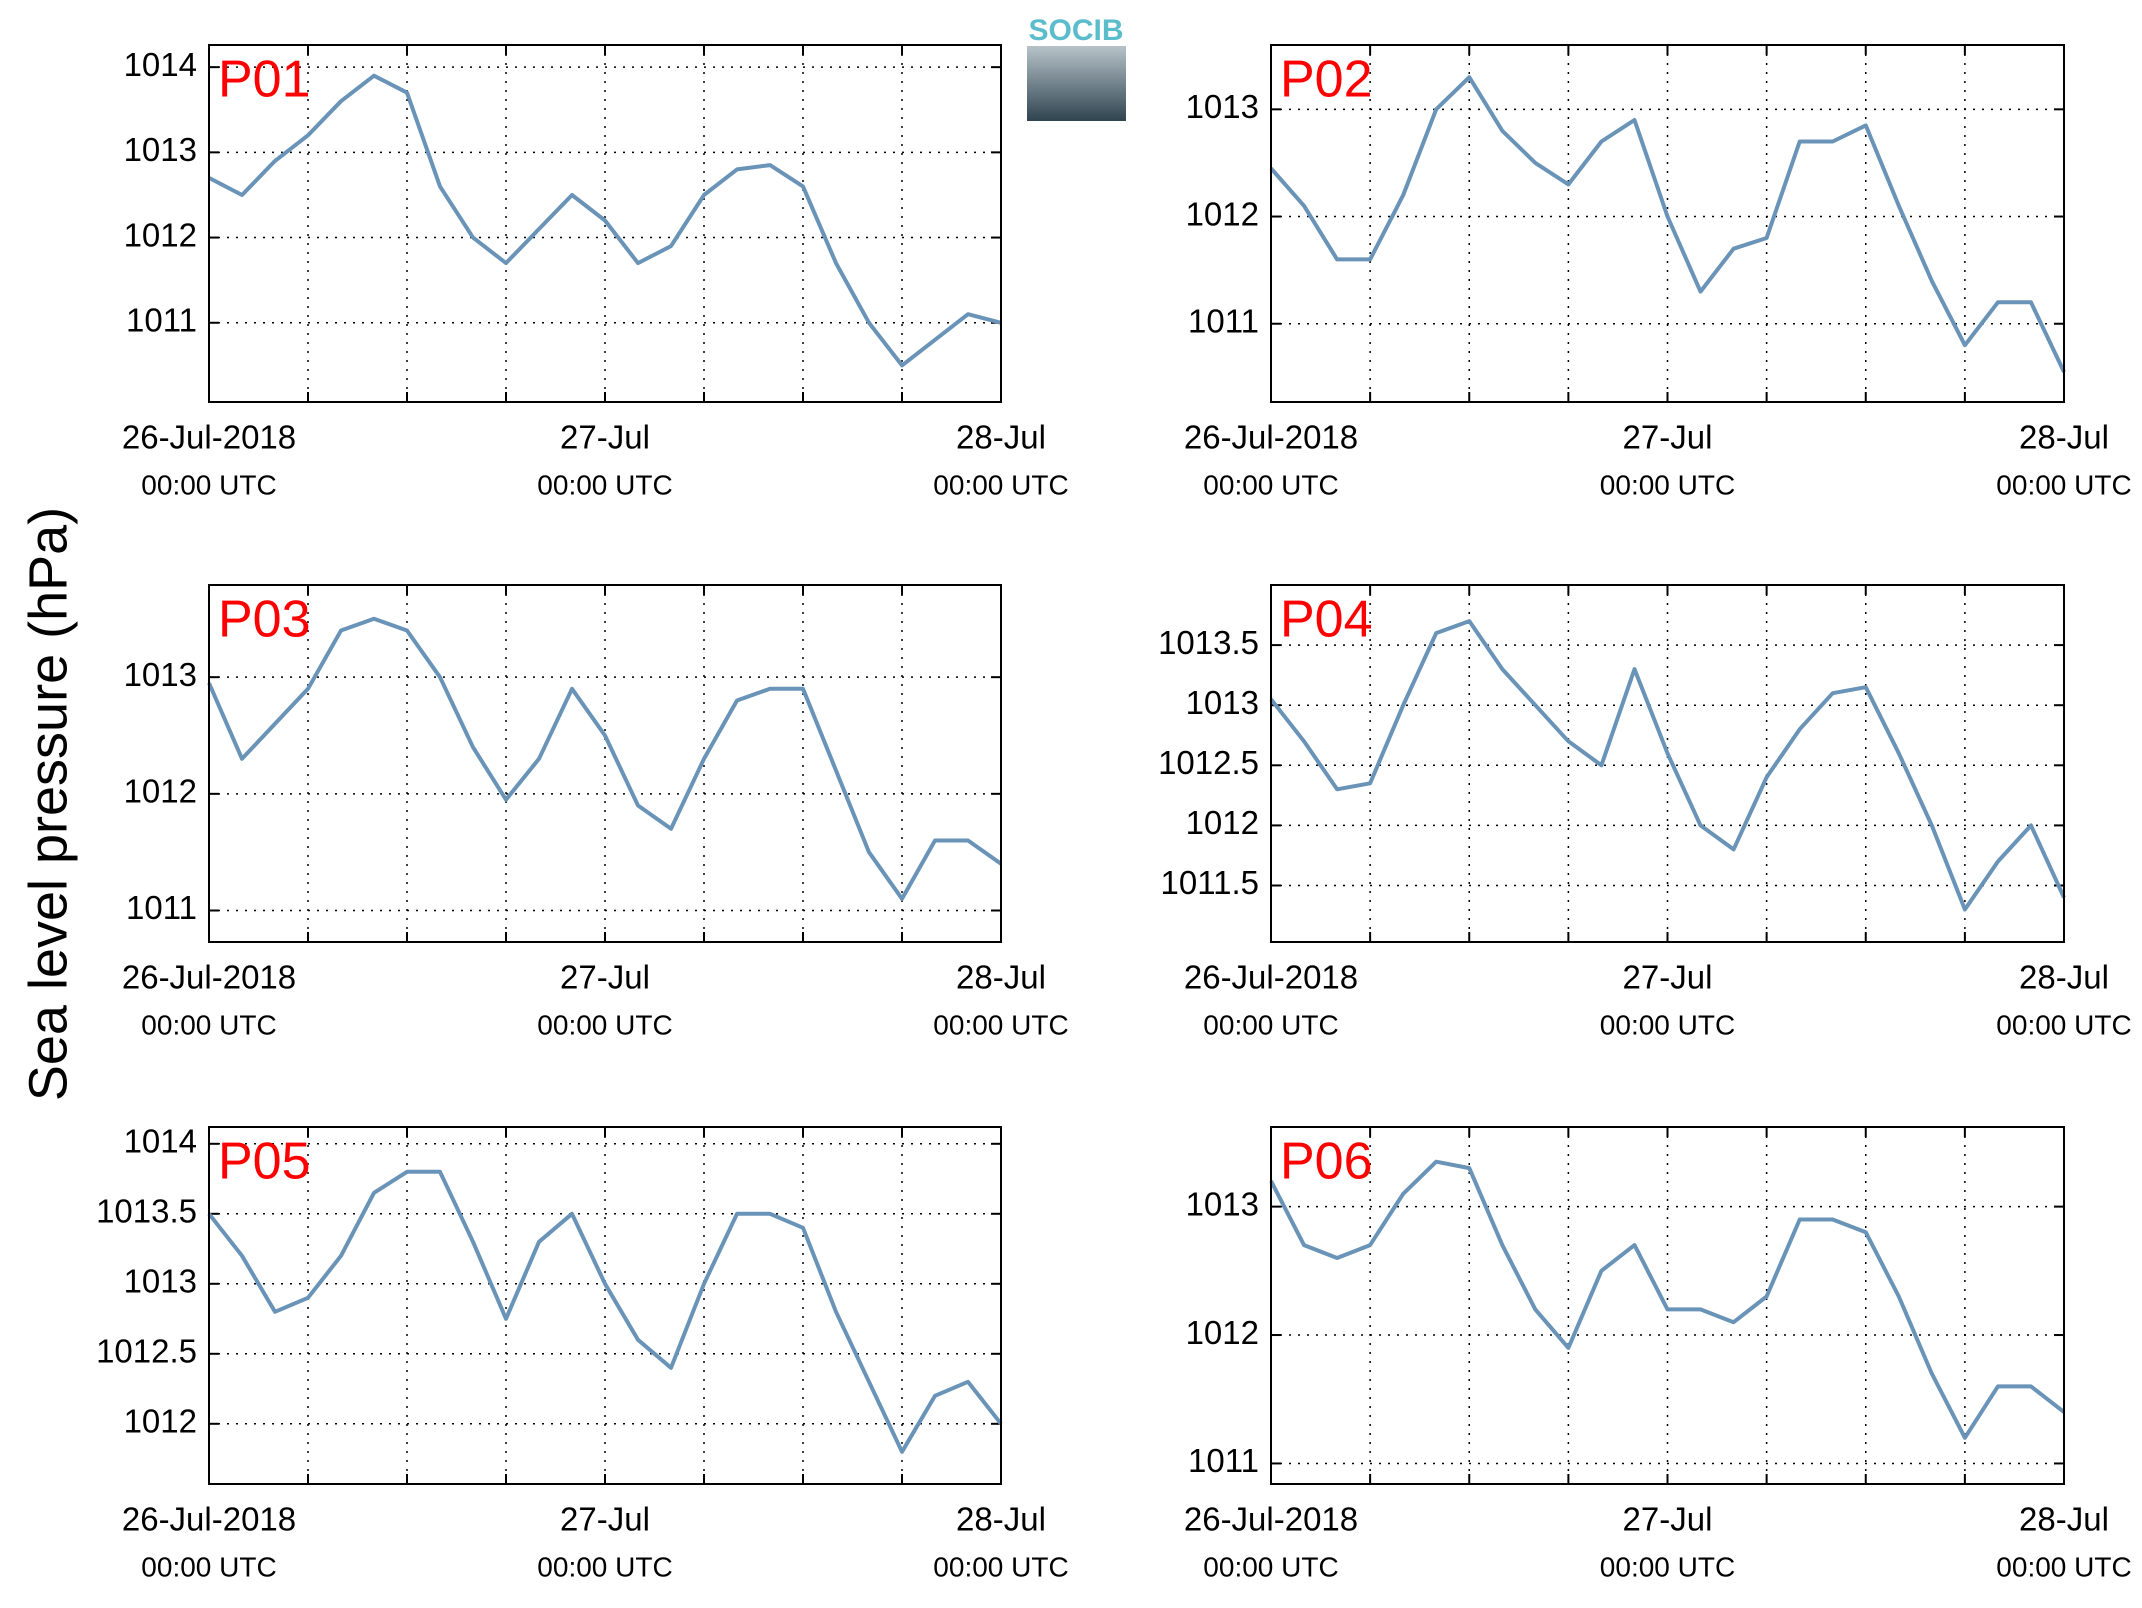 This screenshot has width=2142, height=1608. What do you see at coordinates (1326, 620) in the screenshot?
I see `panel-title: P04` at bounding box center [1326, 620].